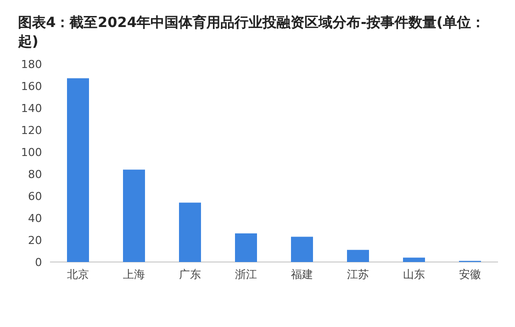  Describe the element at coordinates (31, 130) in the screenshot. I see `y-tick-label: 120` at that location.